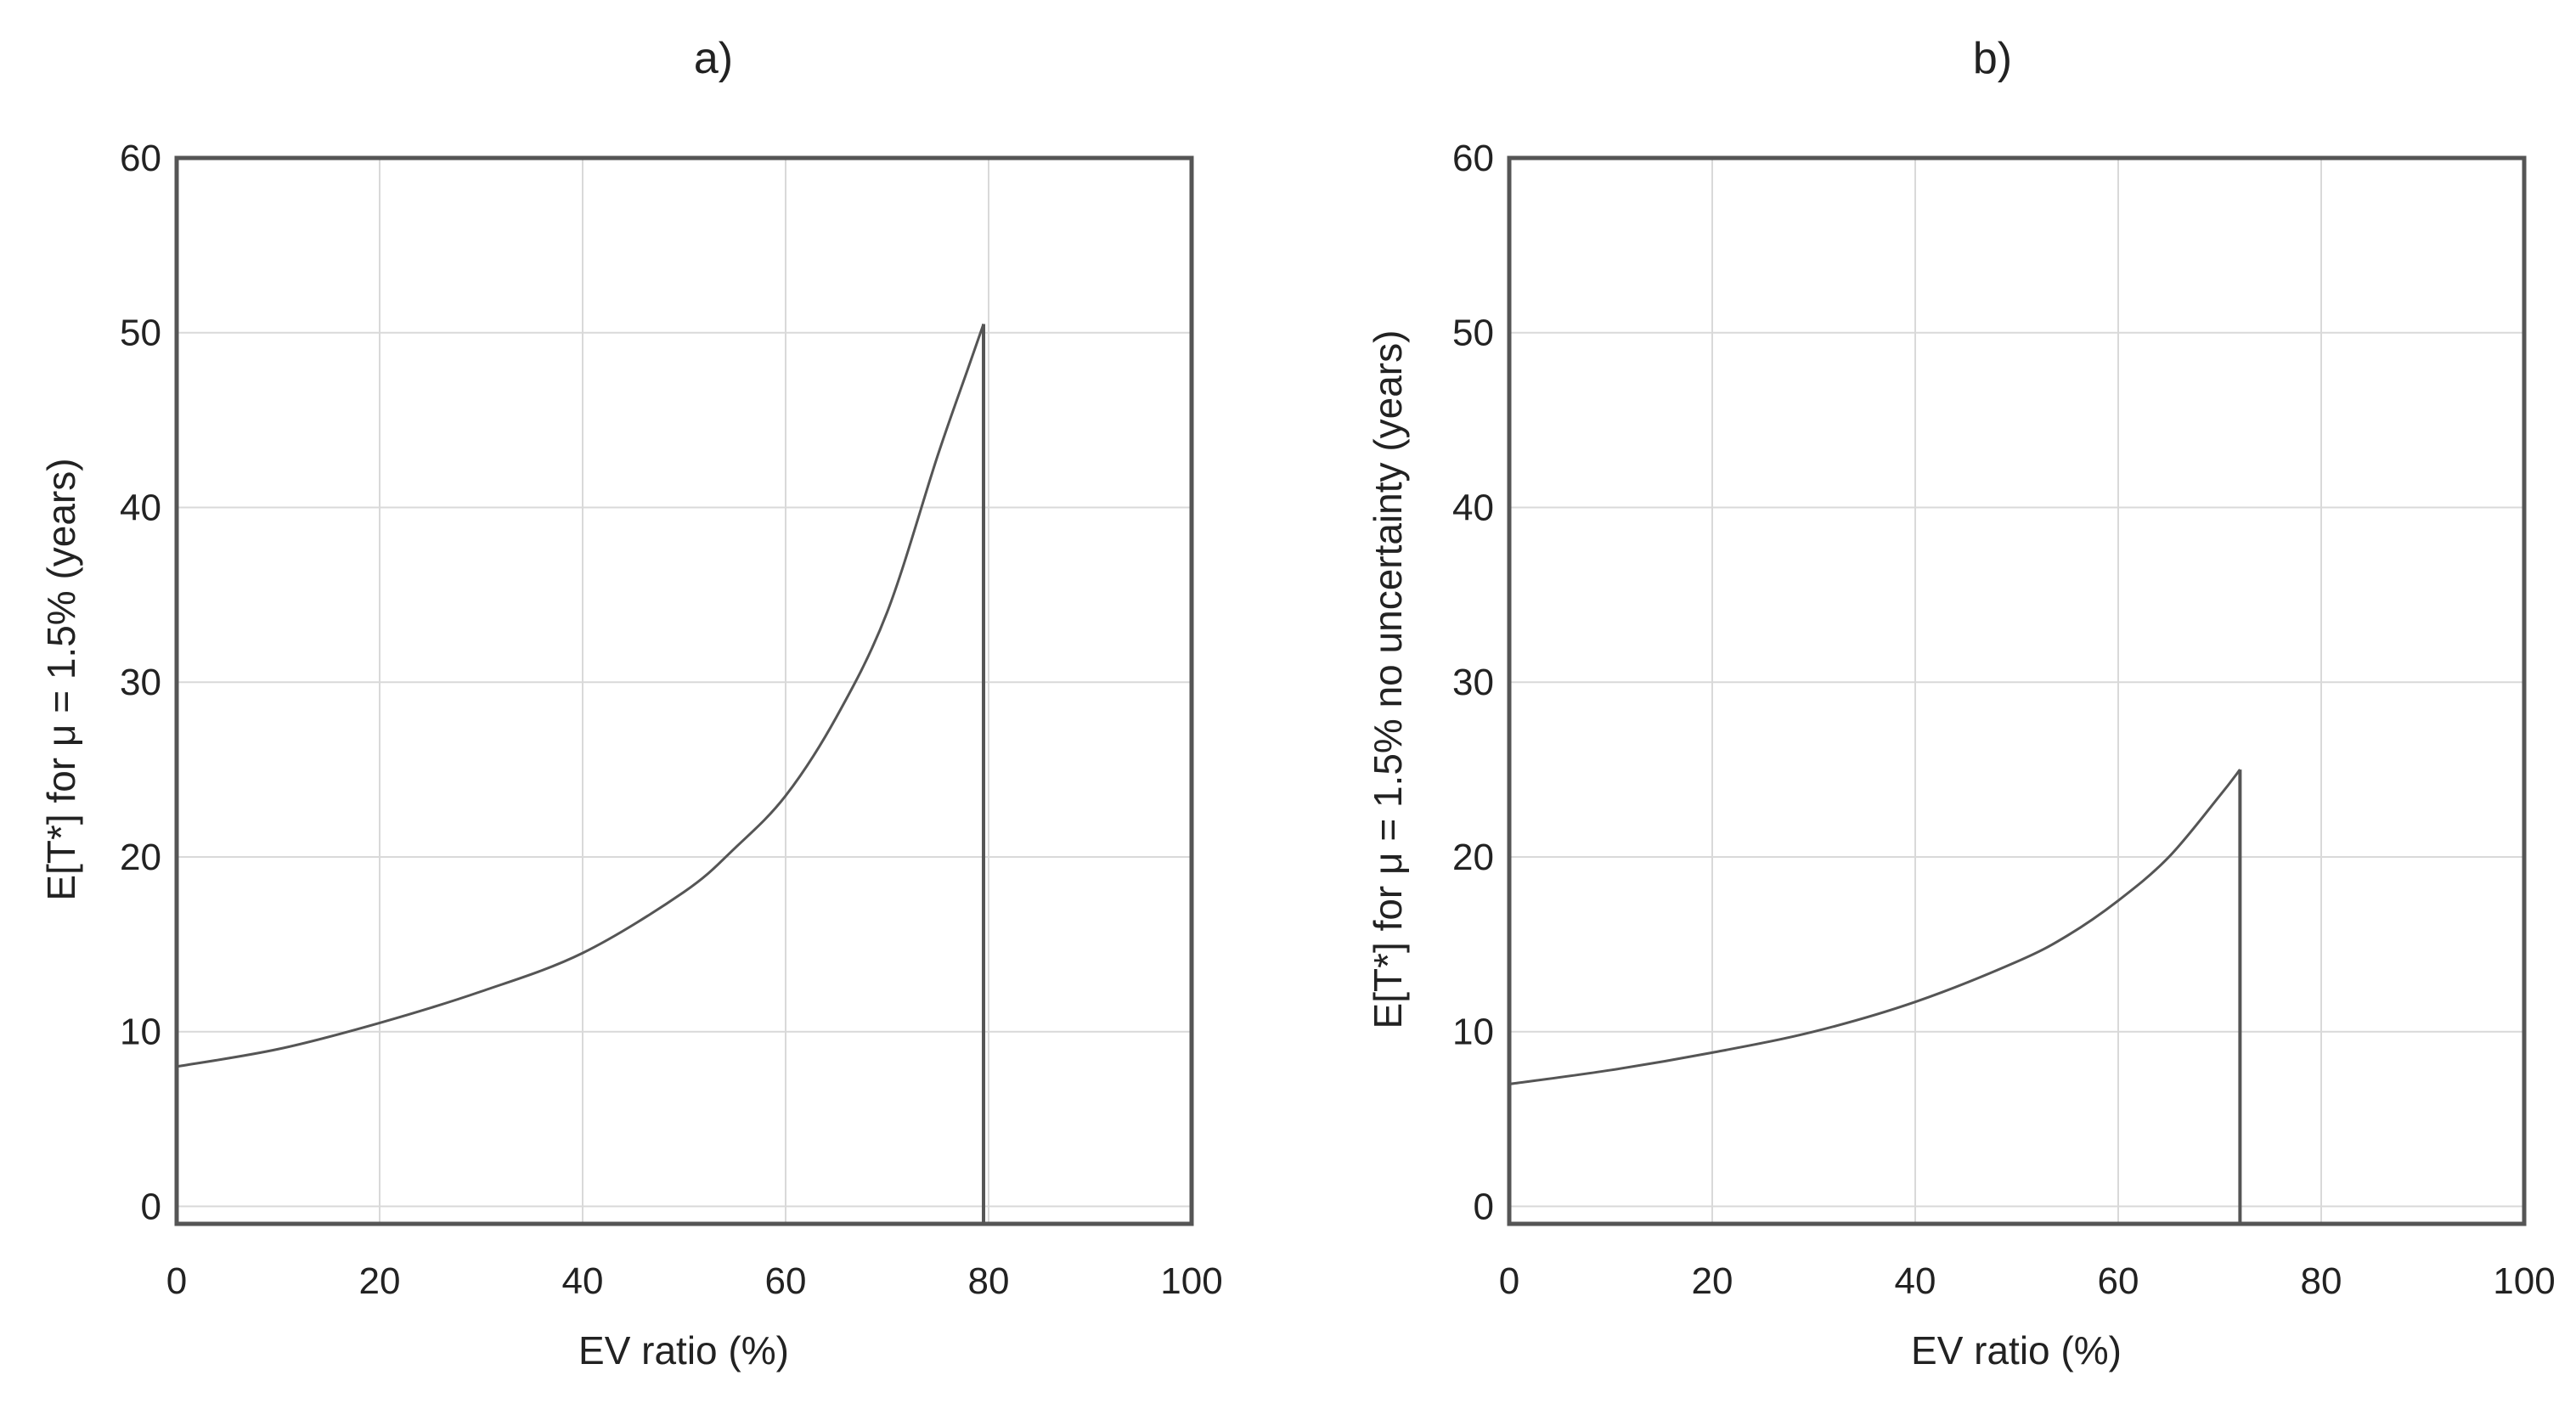  Describe the element at coordinates (1473, 334) in the screenshot. I see `panel-b-y-tick-label: 50` at that location.